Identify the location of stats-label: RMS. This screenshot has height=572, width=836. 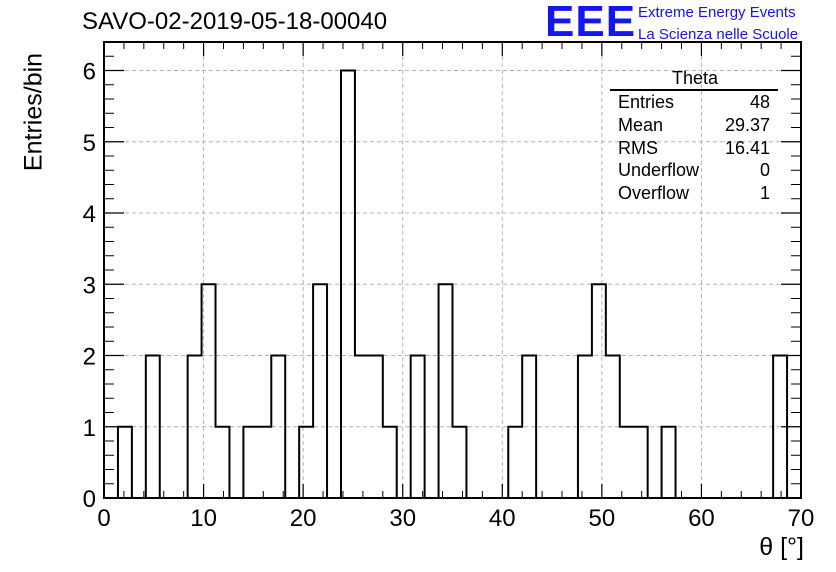
(638, 147).